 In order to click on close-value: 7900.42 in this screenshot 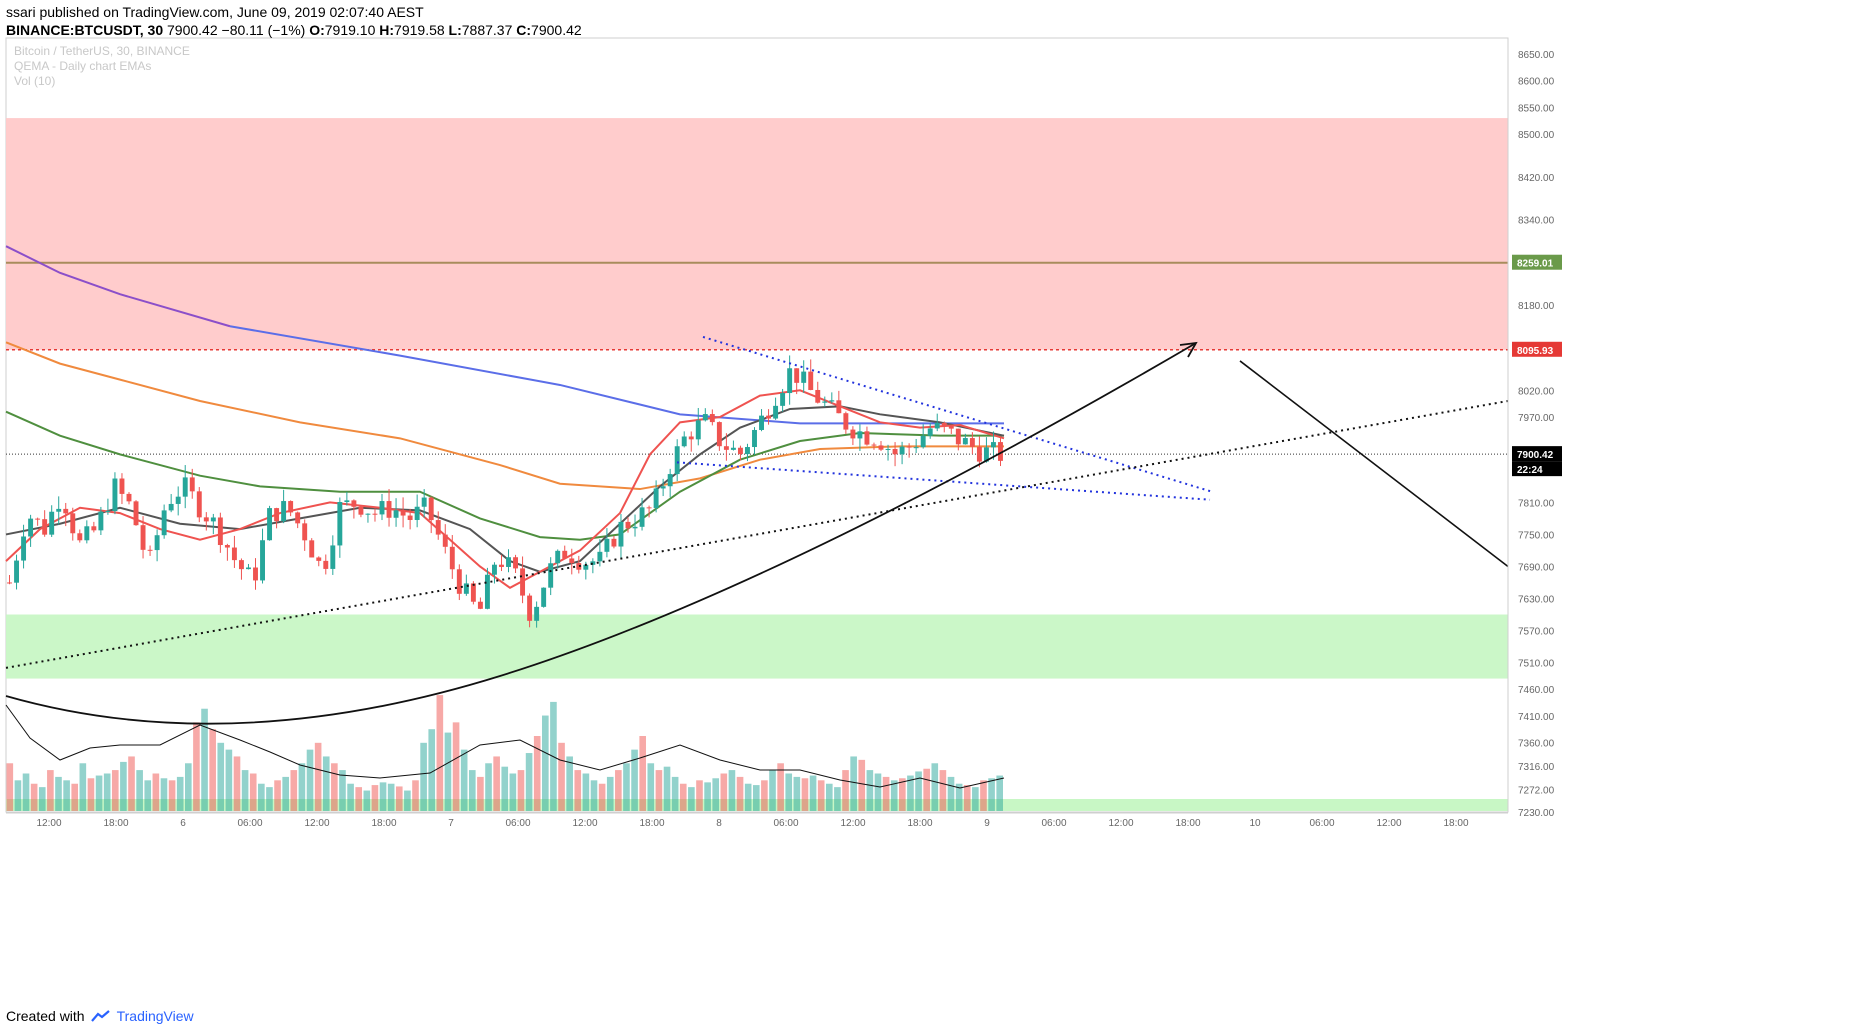, I will do `click(556, 30)`.